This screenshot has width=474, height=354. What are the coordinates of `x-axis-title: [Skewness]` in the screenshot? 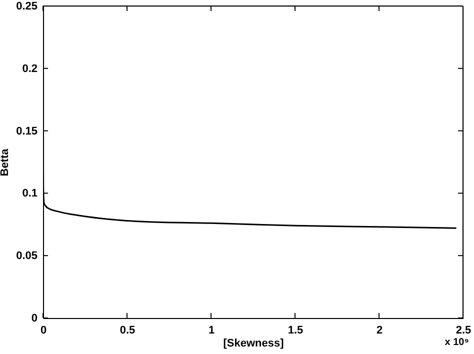 It's located at (253, 344).